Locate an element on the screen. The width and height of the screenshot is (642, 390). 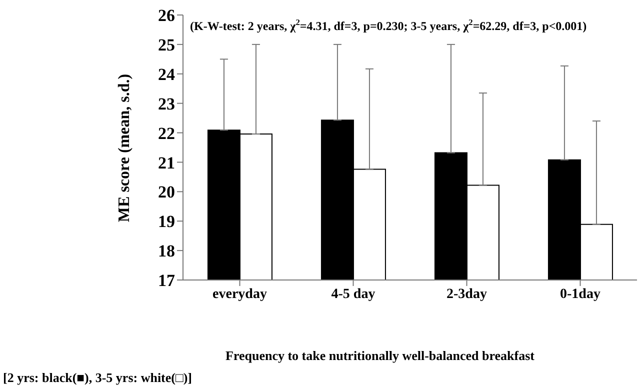
y-tick-label: 25 is located at coordinates (166, 44).